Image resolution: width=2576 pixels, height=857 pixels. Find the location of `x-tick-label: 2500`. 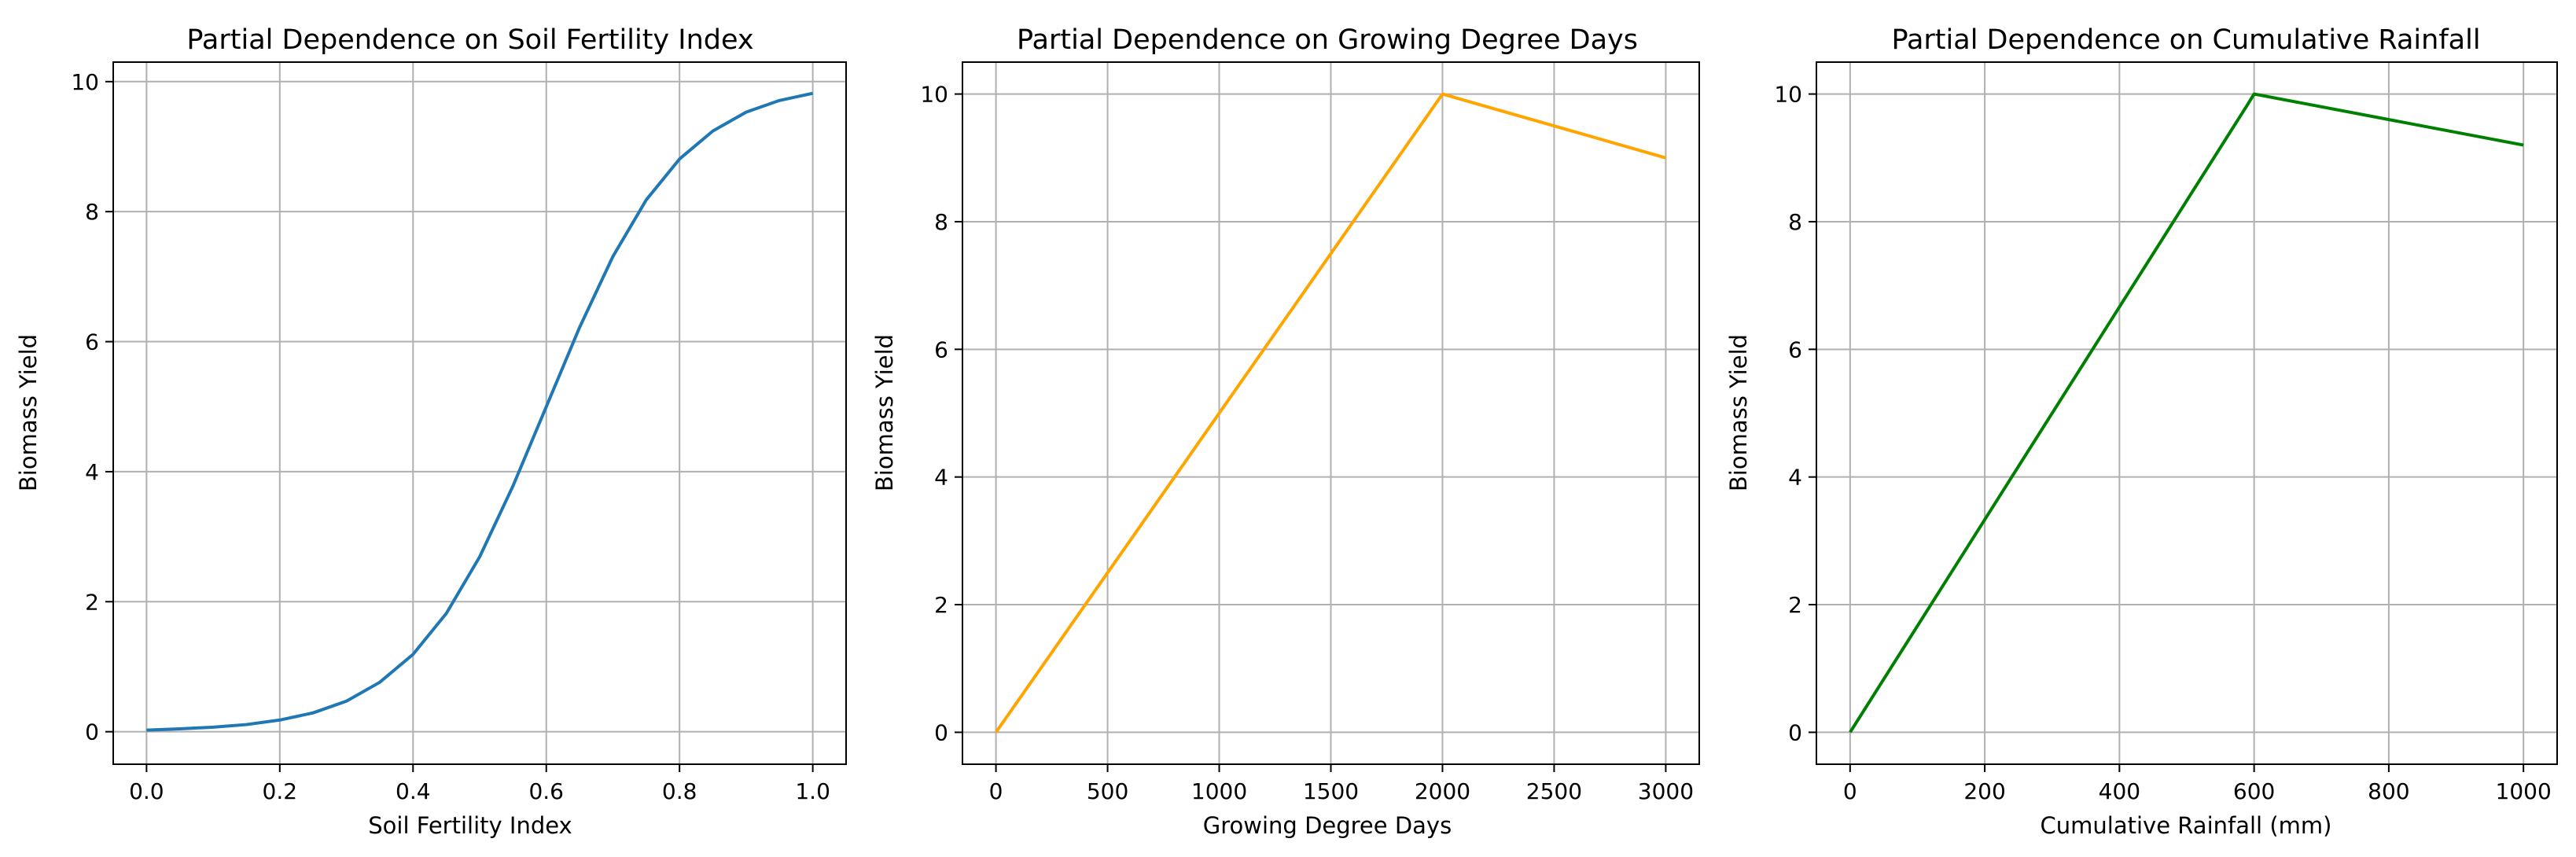

x-tick-label: 2500 is located at coordinates (1554, 791).